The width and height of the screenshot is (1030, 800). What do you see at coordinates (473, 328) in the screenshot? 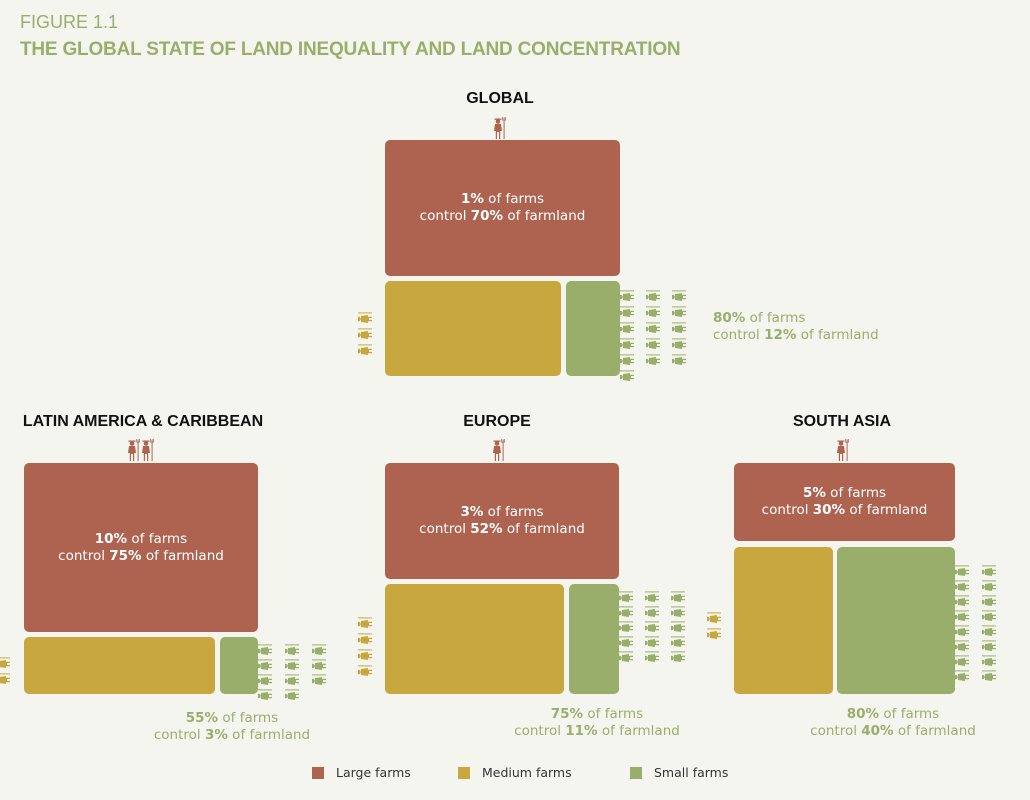
I see `medium-farms-block-global` at bounding box center [473, 328].